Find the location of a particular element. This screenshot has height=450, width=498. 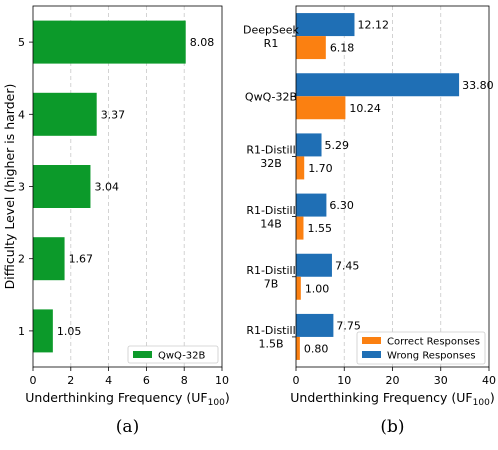

panel-a-legend-swatch is located at coordinates (142, 354).